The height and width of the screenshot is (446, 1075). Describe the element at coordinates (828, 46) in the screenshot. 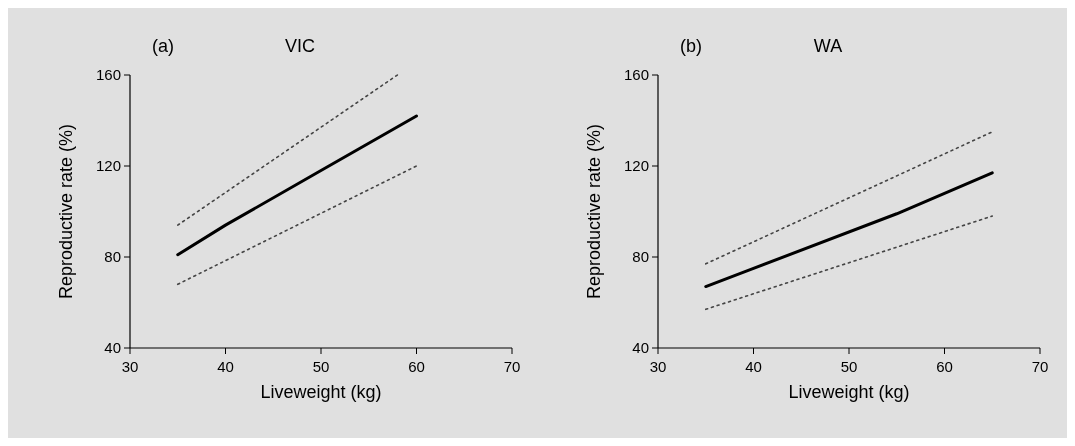

I see `chart-title: WA` at that location.